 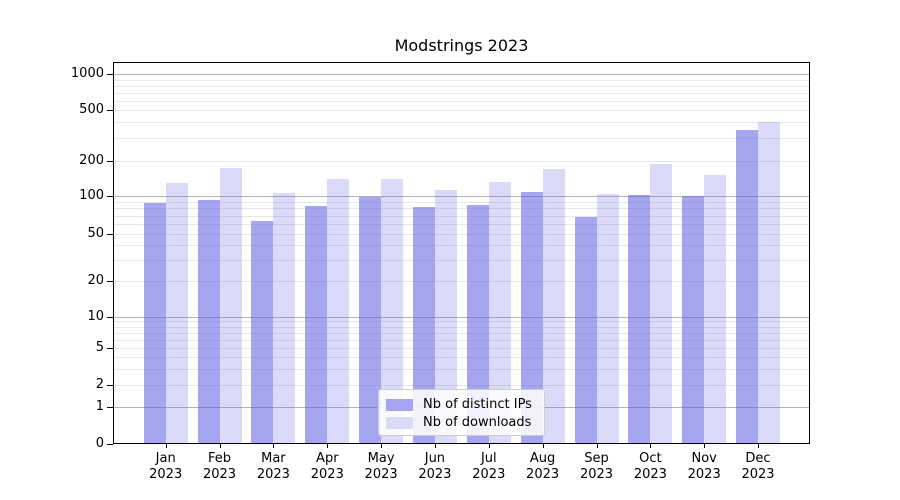 What do you see at coordinates (423, 325) in the screenshot?
I see `bar-nb-of-distinct-ips-jun` at bounding box center [423, 325].